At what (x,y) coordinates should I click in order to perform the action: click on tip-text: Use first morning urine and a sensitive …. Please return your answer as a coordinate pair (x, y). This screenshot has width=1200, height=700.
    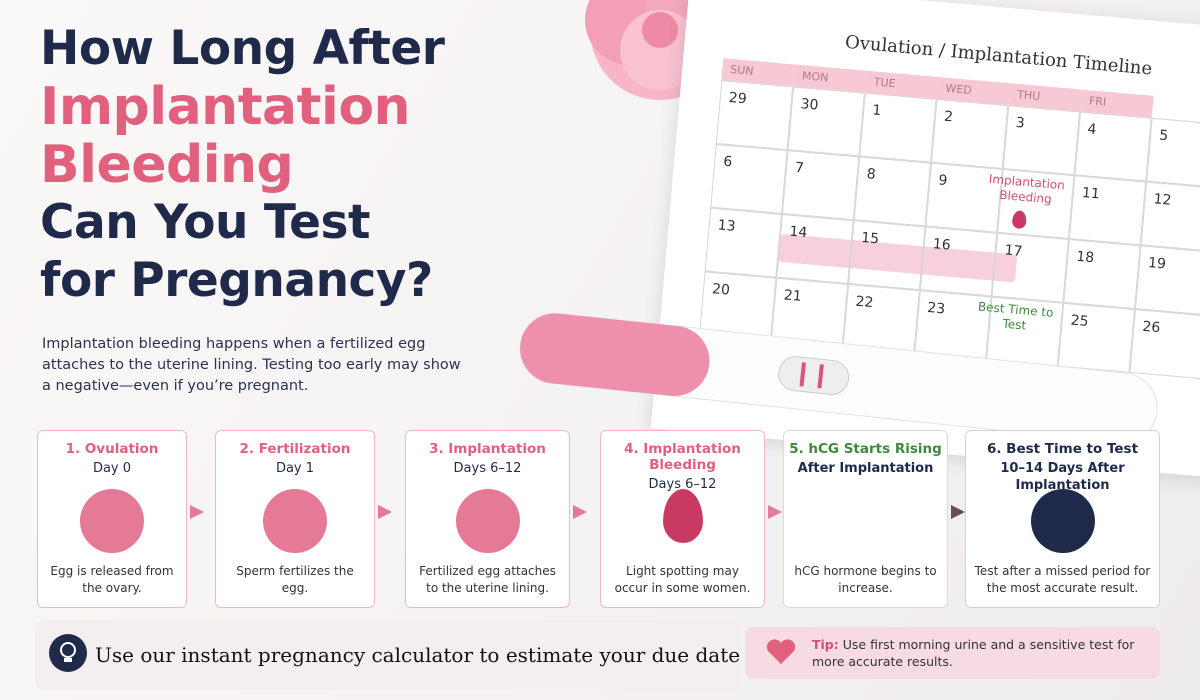
    Looking at the image, I should click on (973, 653).